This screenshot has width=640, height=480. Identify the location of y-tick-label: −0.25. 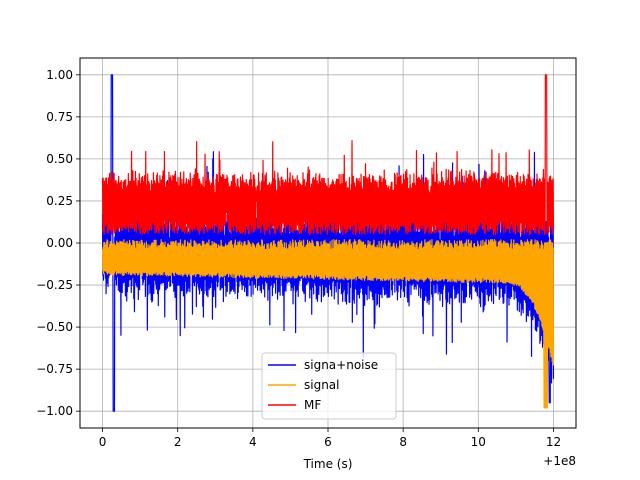
(54, 285).